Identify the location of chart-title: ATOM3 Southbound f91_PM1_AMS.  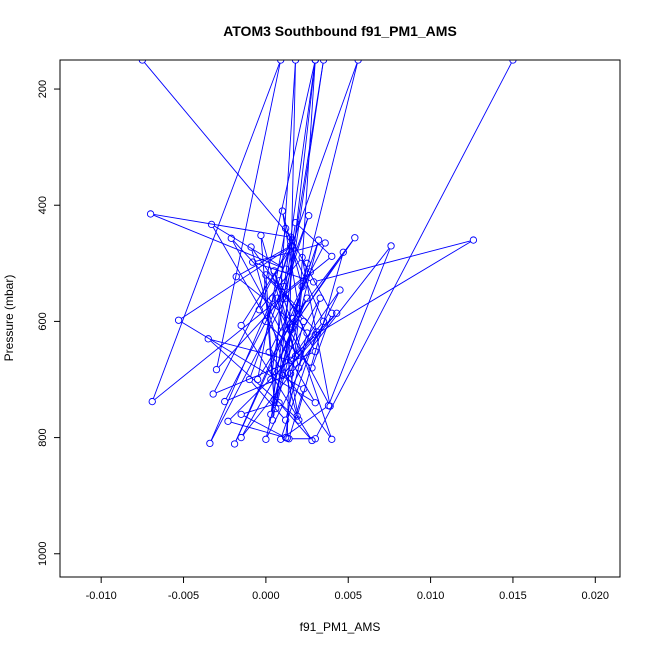
(340, 31).